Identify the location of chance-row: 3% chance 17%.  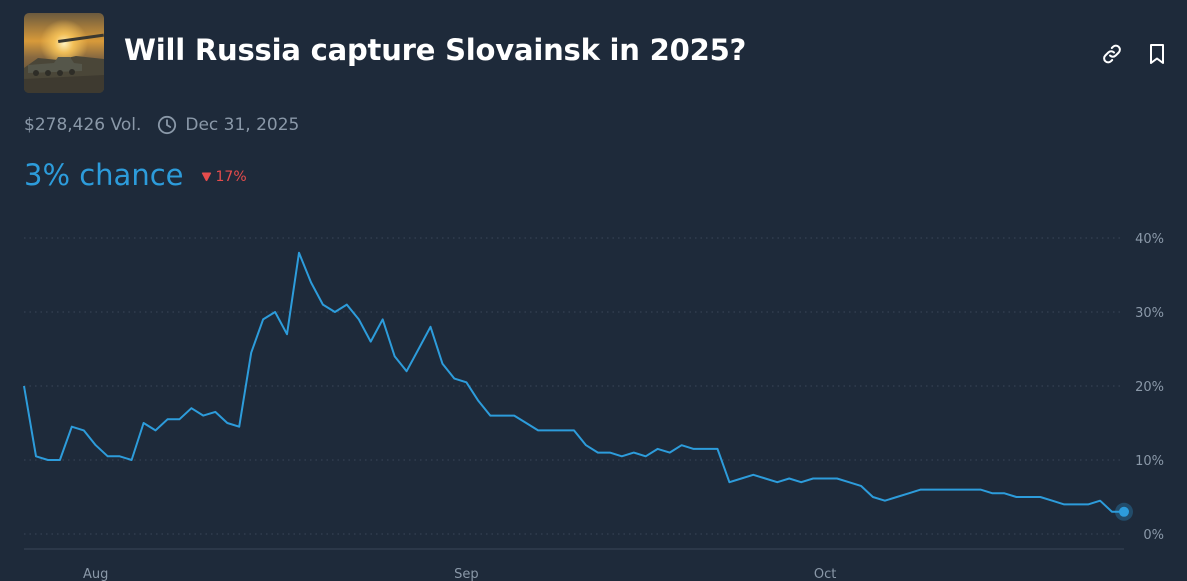
(135, 175).